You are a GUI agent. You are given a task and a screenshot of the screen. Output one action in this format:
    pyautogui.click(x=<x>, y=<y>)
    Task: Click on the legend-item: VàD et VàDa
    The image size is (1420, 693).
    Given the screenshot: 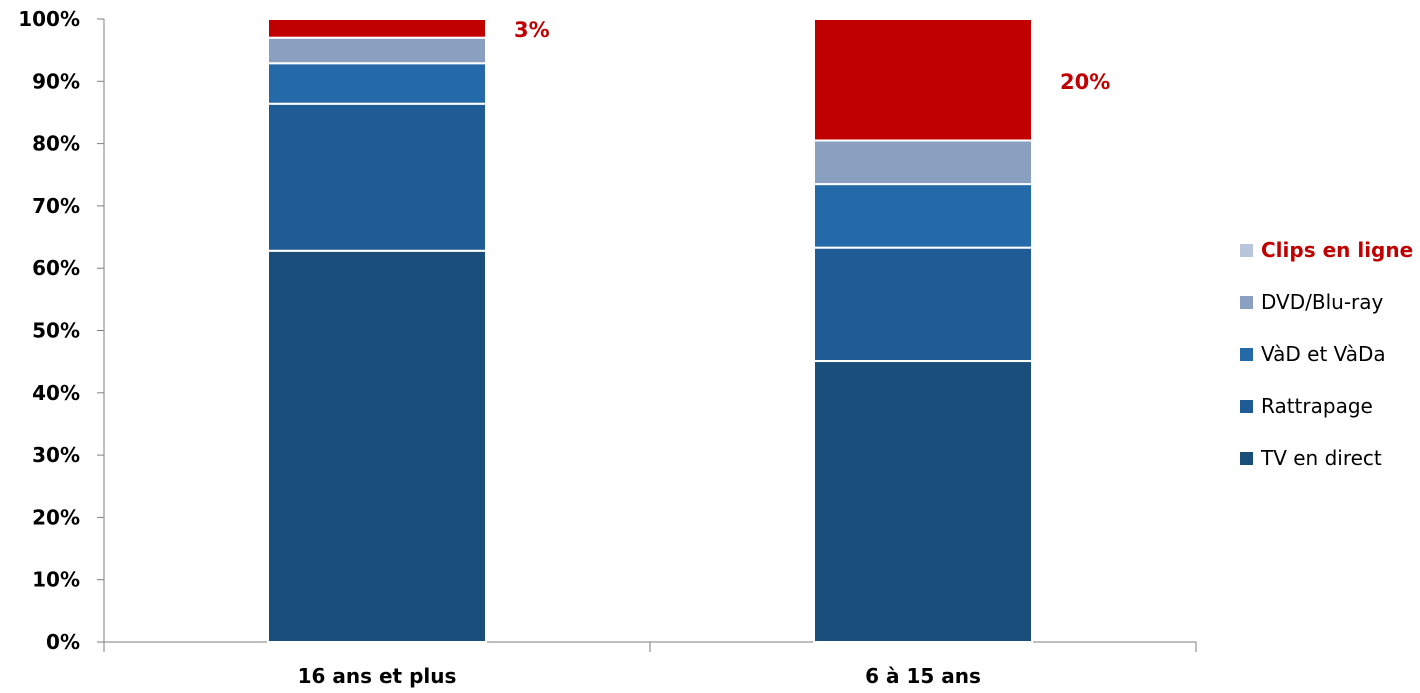 What is the action you would take?
    pyautogui.click(x=1326, y=354)
    